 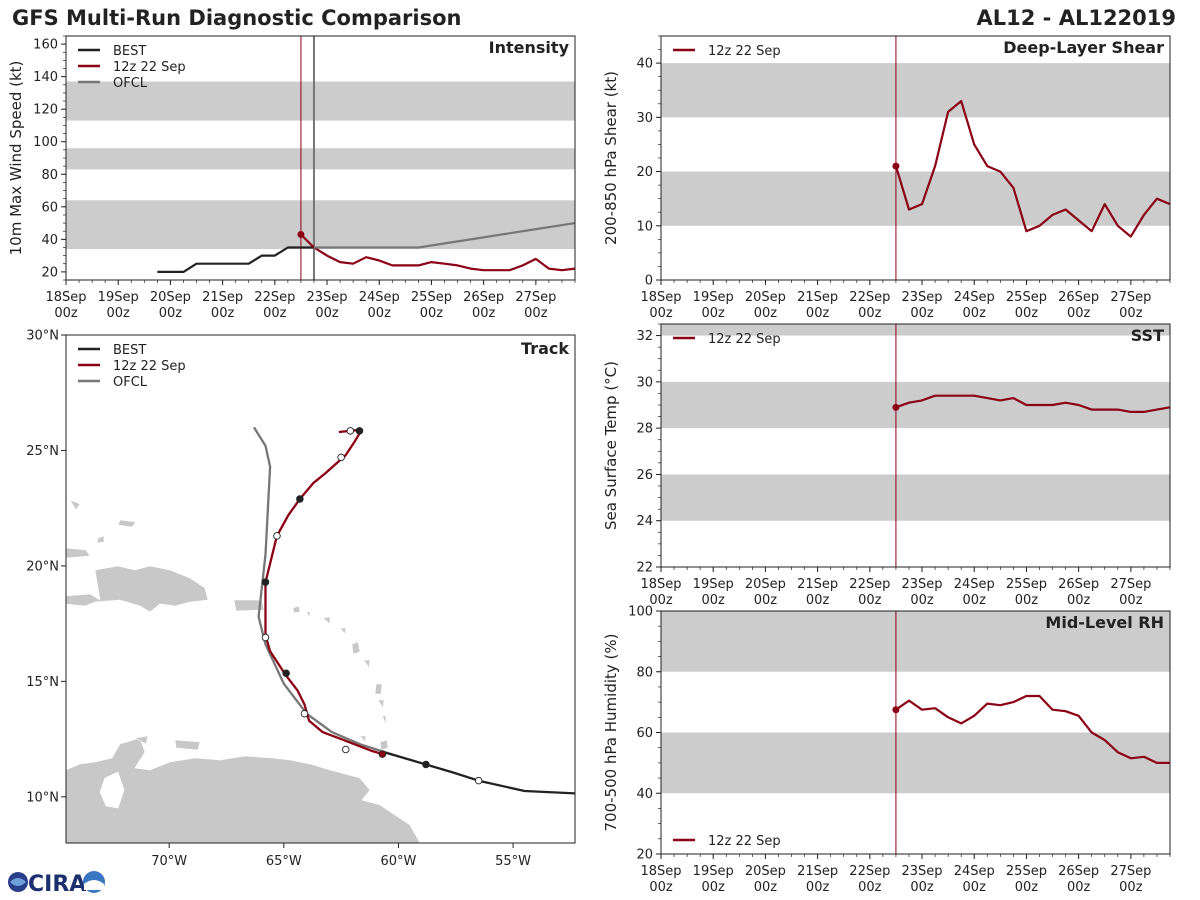 I want to click on storm-id: AL12 - AL122019, so click(x=1076, y=18).